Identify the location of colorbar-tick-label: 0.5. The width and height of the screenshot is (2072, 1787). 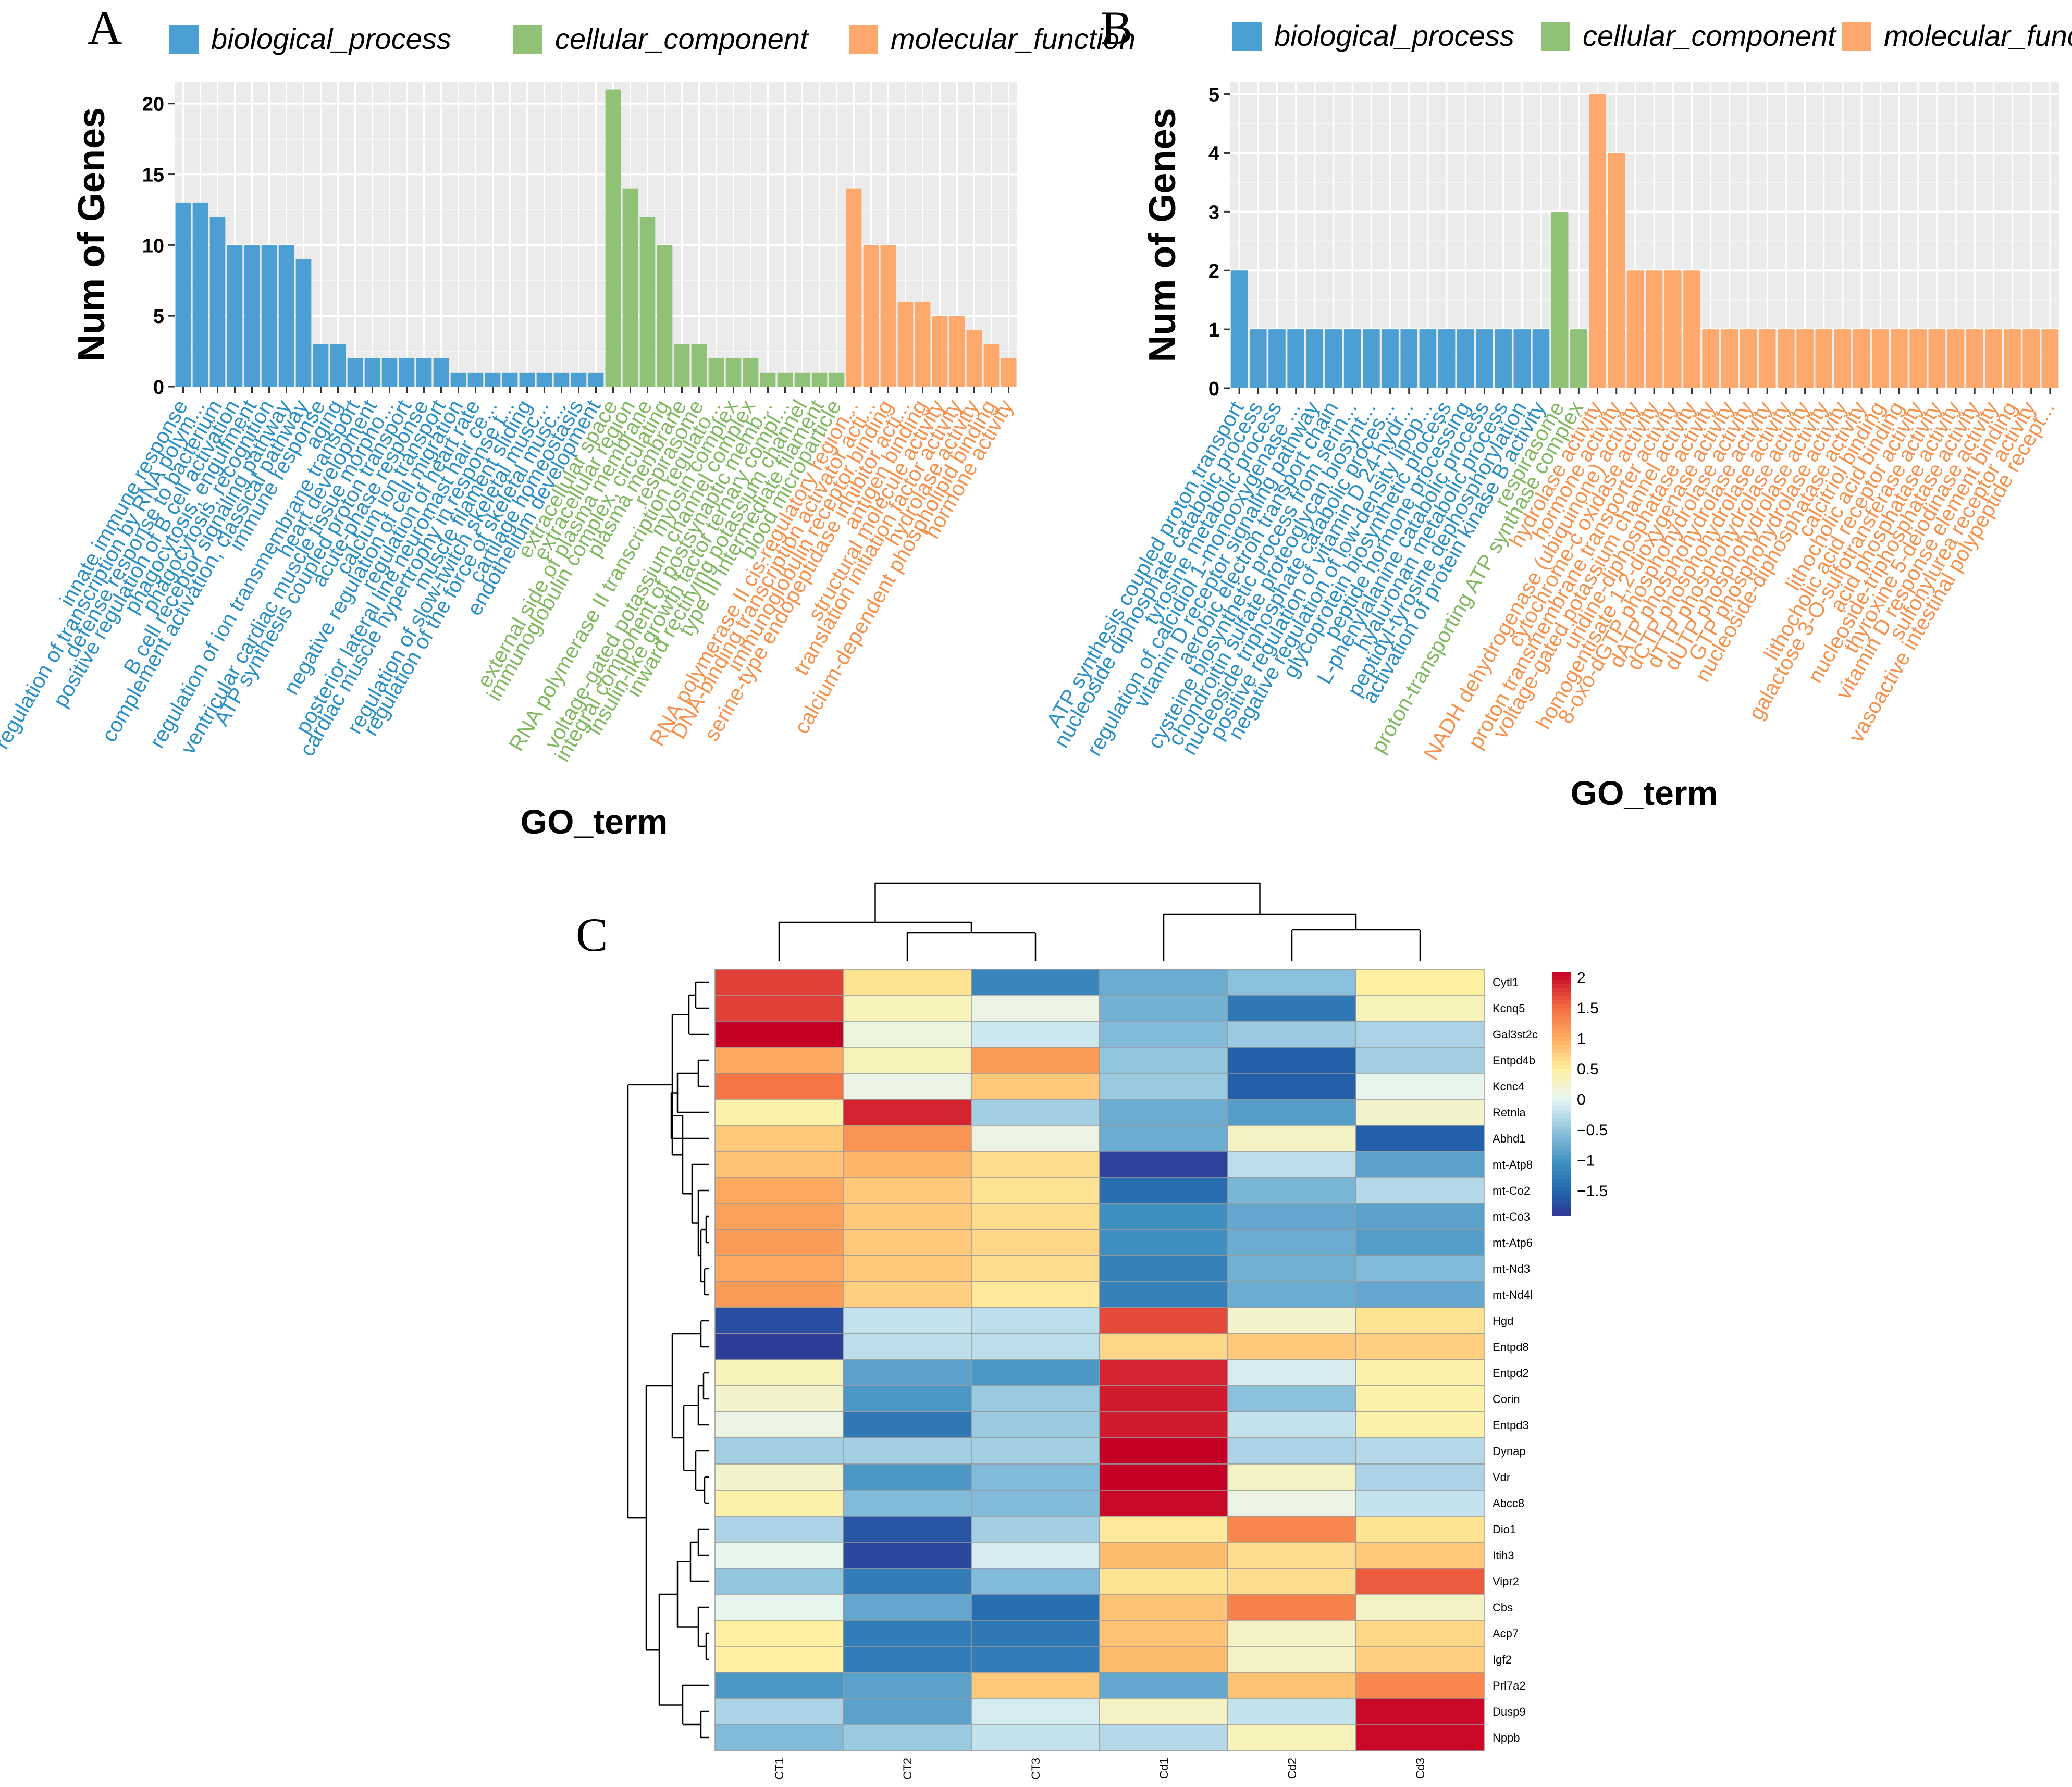
(1588, 1069).